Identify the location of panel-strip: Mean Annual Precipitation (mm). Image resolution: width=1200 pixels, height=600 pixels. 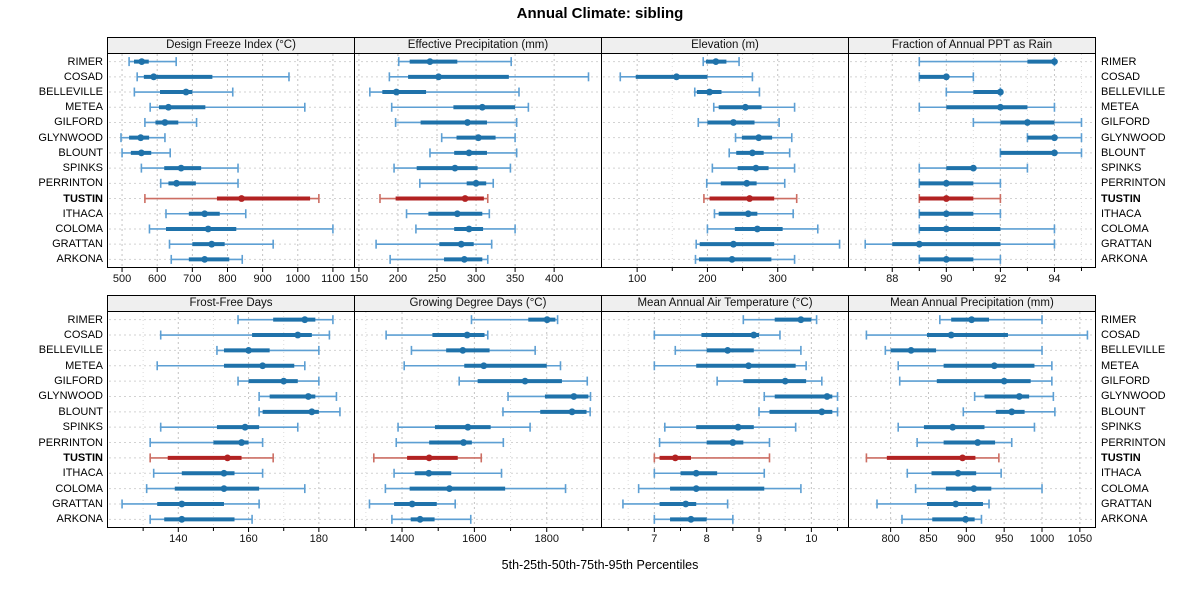
(972, 304).